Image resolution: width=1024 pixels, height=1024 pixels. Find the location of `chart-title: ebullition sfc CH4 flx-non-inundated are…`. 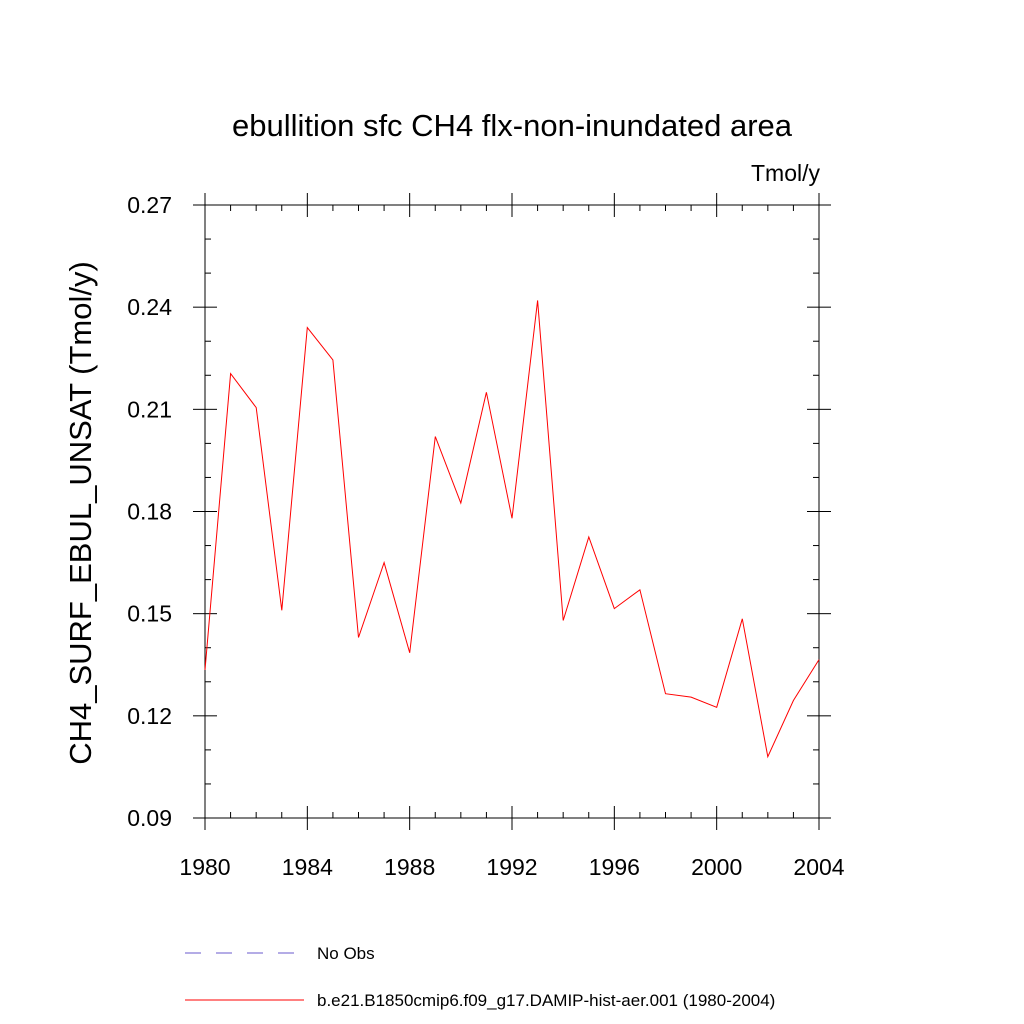

chart-title: ebullition sfc CH4 flx-non-inundated are… is located at coordinates (512, 125).